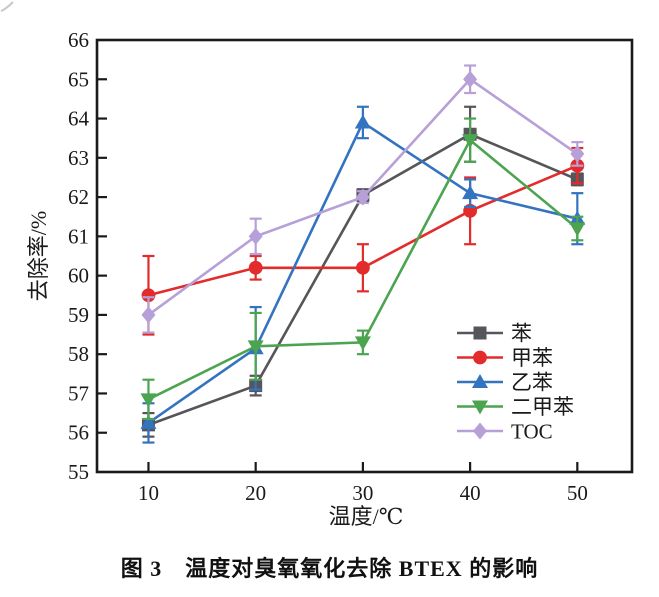  I want to click on x-tick-label: 50, so click(577, 493).